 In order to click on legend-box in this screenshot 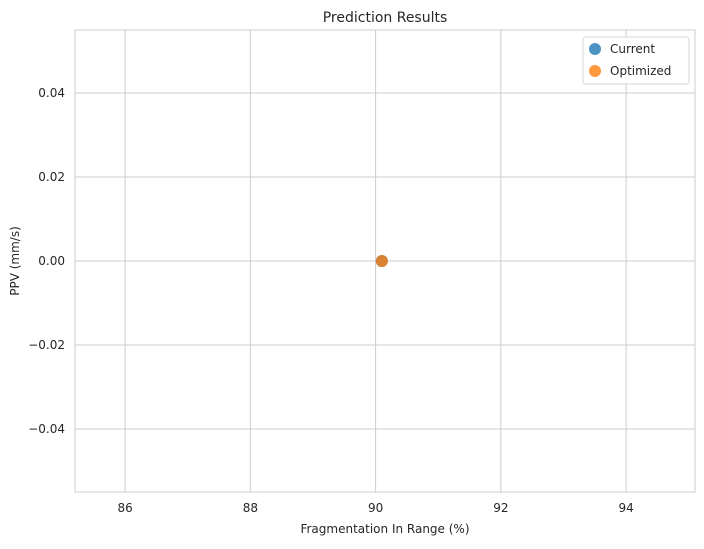, I will do `click(636, 60)`.